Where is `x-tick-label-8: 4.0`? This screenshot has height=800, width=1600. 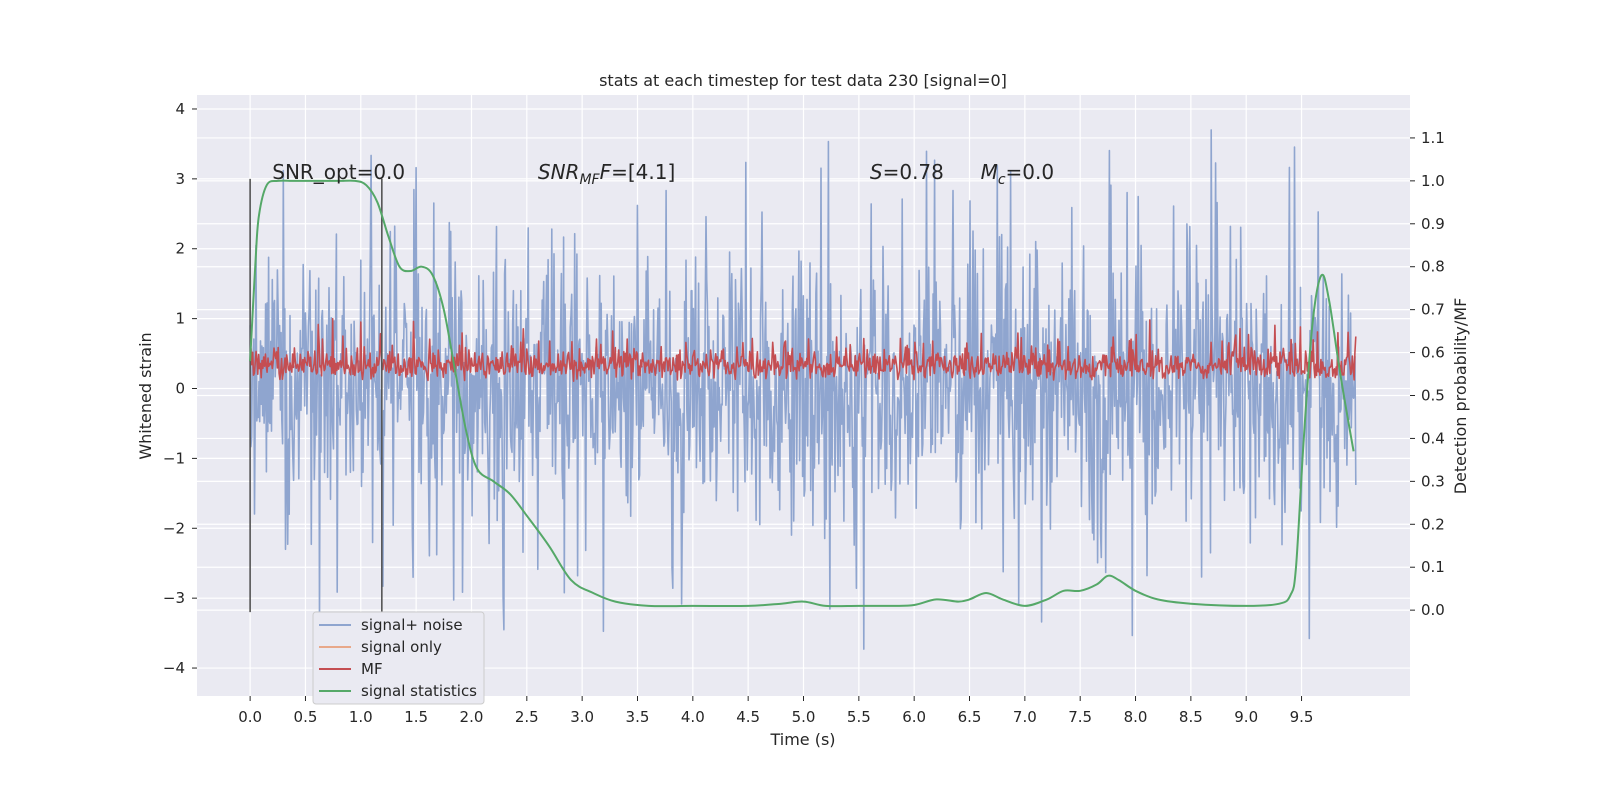
x-tick-label-8: 4.0 is located at coordinates (693, 717).